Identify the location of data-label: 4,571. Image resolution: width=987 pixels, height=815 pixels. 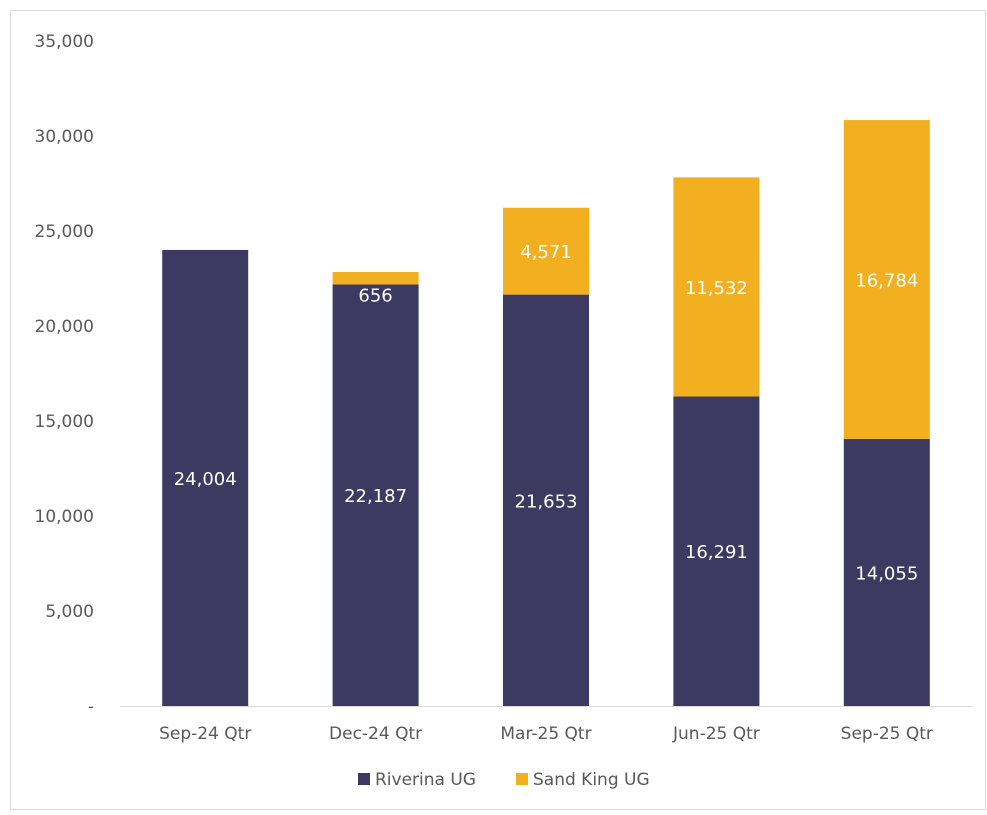
(546, 252).